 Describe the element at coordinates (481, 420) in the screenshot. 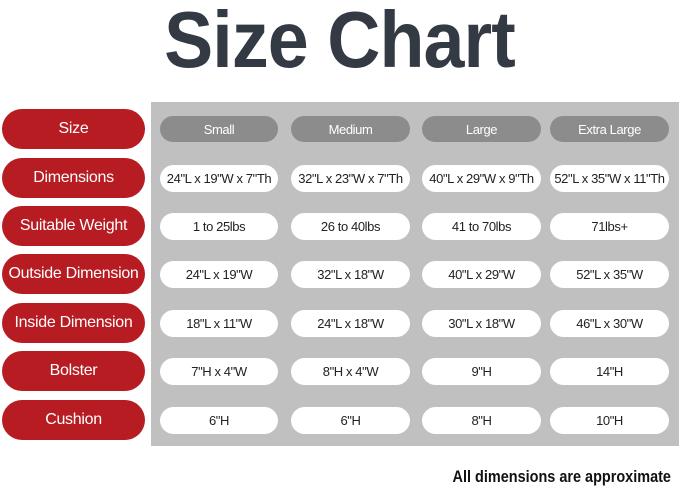

I see `table-cell: 8"H` at that location.